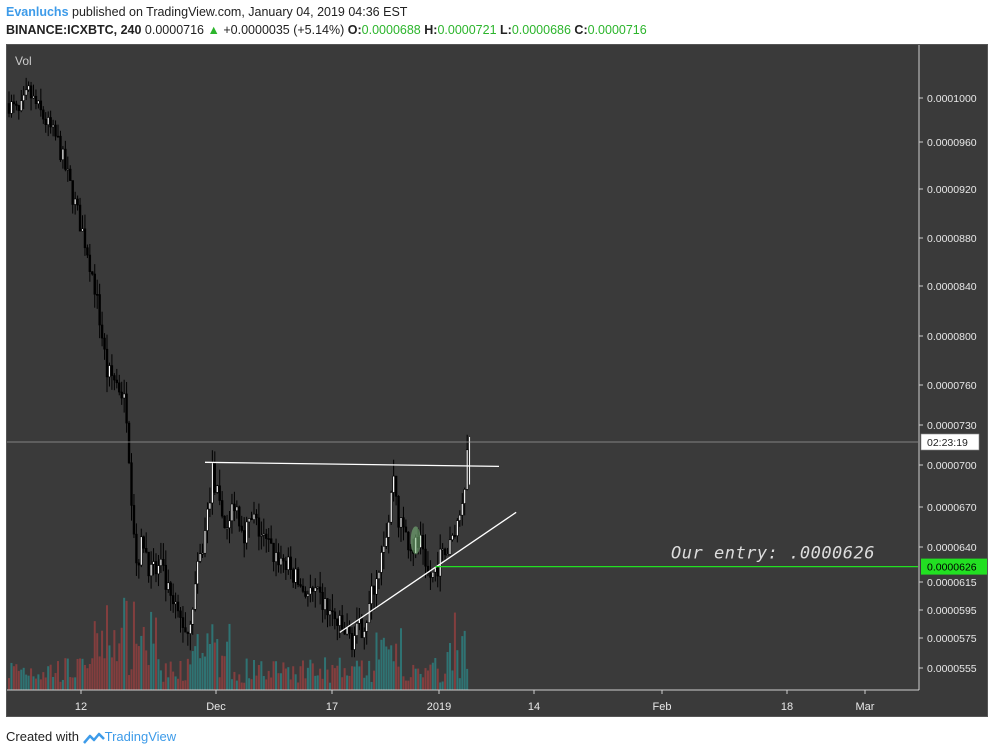 This screenshot has width=993, height=754. What do you see at coordinates (787, 707) in the screenshot?
I see `x-tick-label: 18` at bounding box center [787, 707].